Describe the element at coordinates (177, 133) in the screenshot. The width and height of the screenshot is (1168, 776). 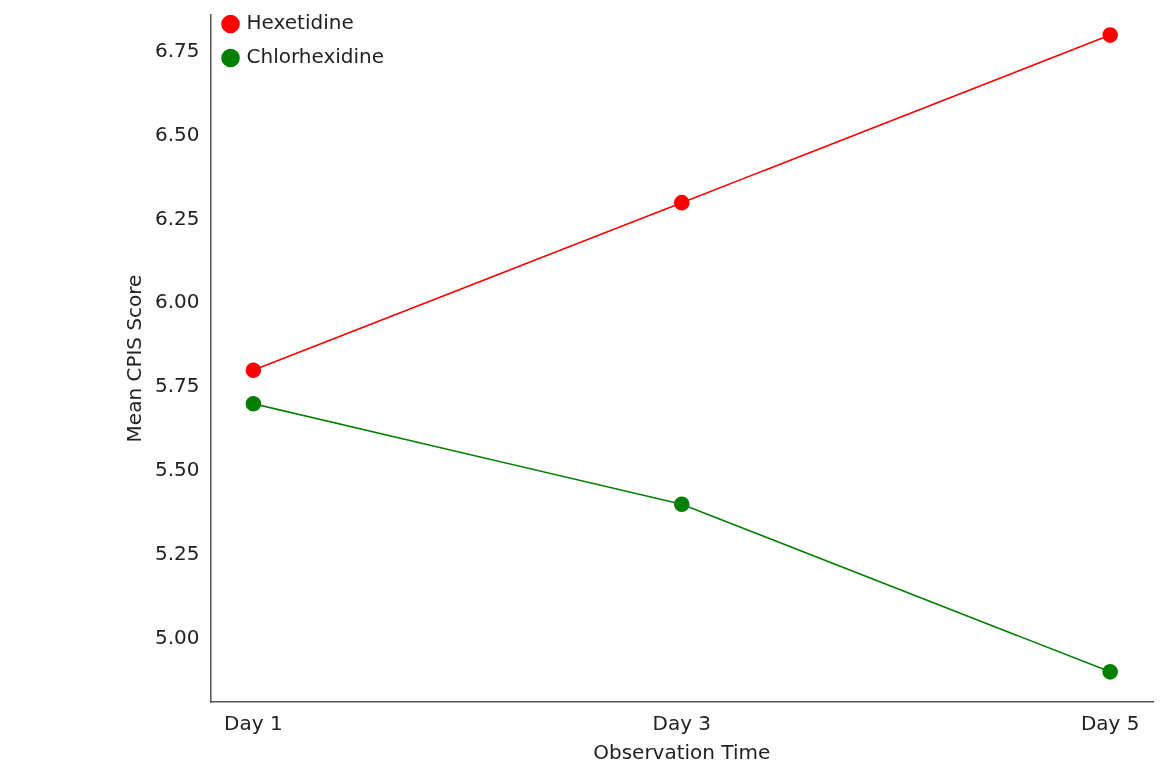
I see `y-tick-label: 6.50` at that location.